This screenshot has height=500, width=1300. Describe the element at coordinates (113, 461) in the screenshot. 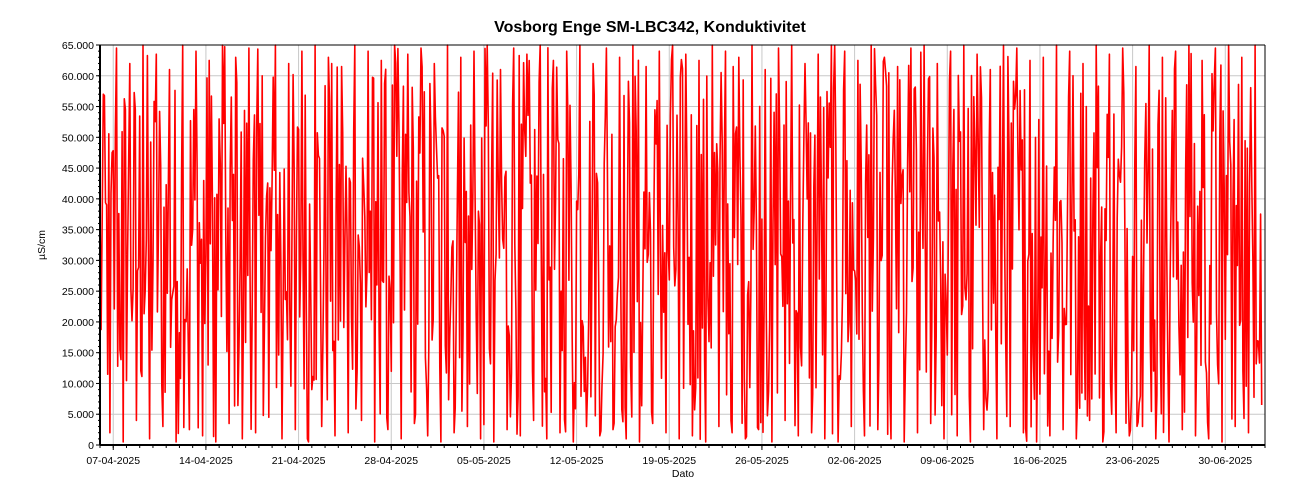

I see `x-tick-label: 07-04-2025` at that location.